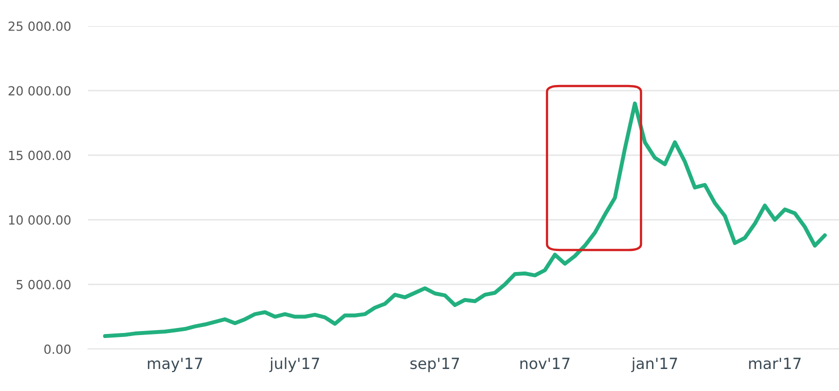 The image size is (839, 391). Describe the element at coordinates (294, 364) in the screenshot. I see `x-tick-label: july'17` at that location.